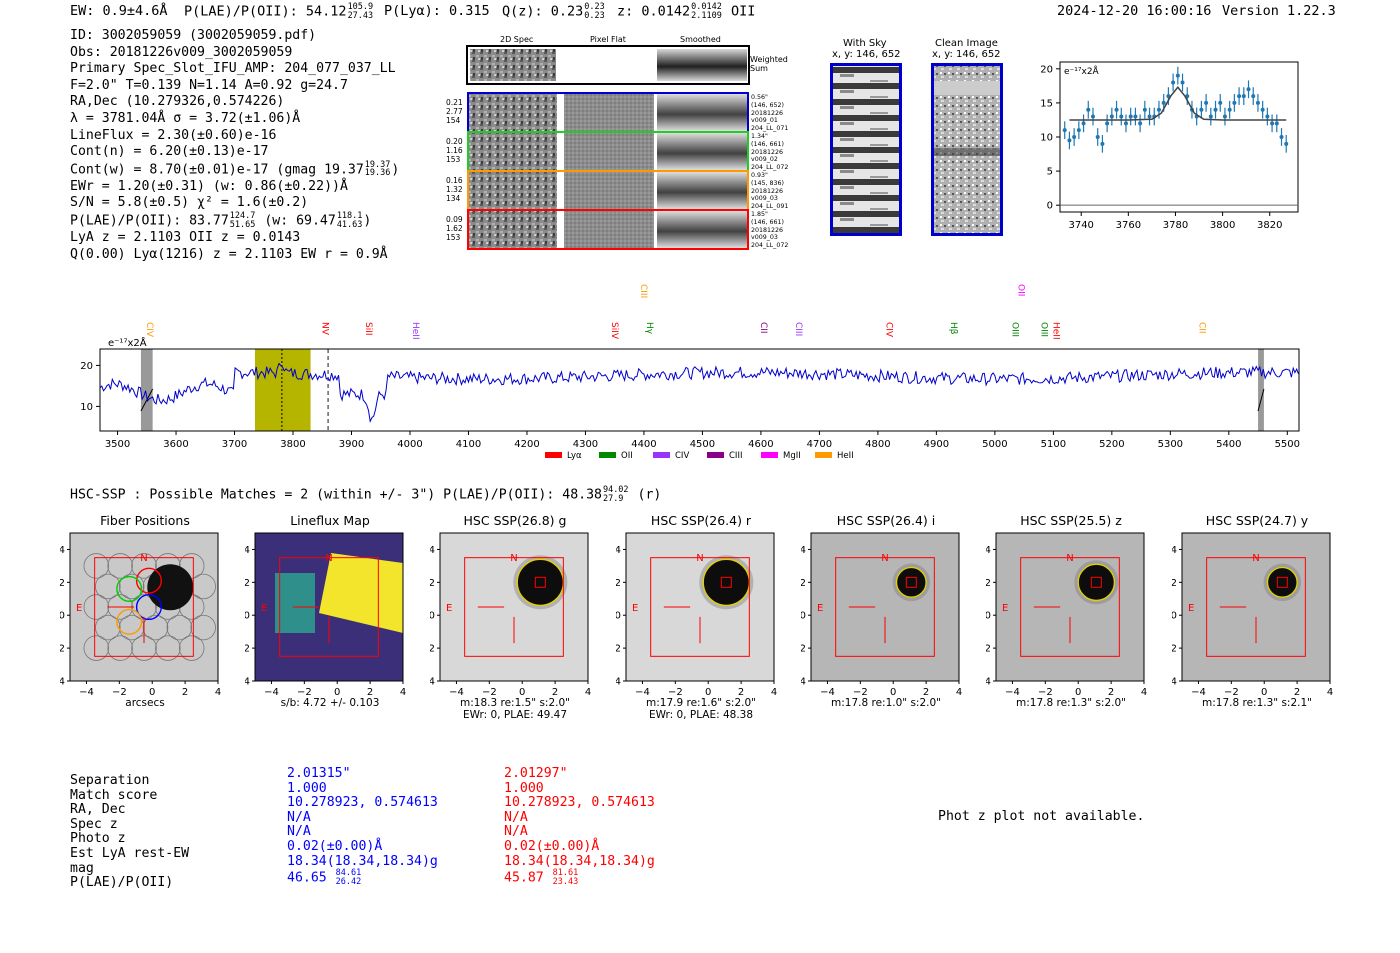 The width and height of the screenshot is (1400, 953). What do you see at coordinates (618, 616) in the screenshot?
I see `hsc-ytick-label-3-2: 0` at bounding box center [618, 616].